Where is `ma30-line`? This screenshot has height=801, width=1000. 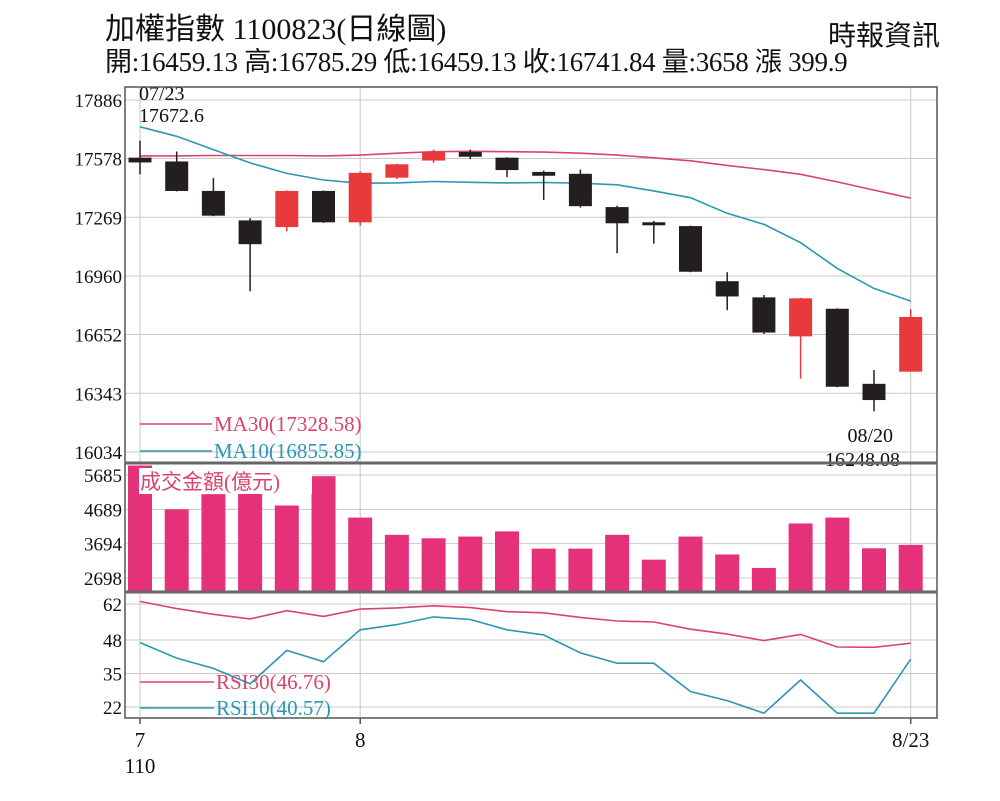
ma30-line is located at coordinates (525, 174).